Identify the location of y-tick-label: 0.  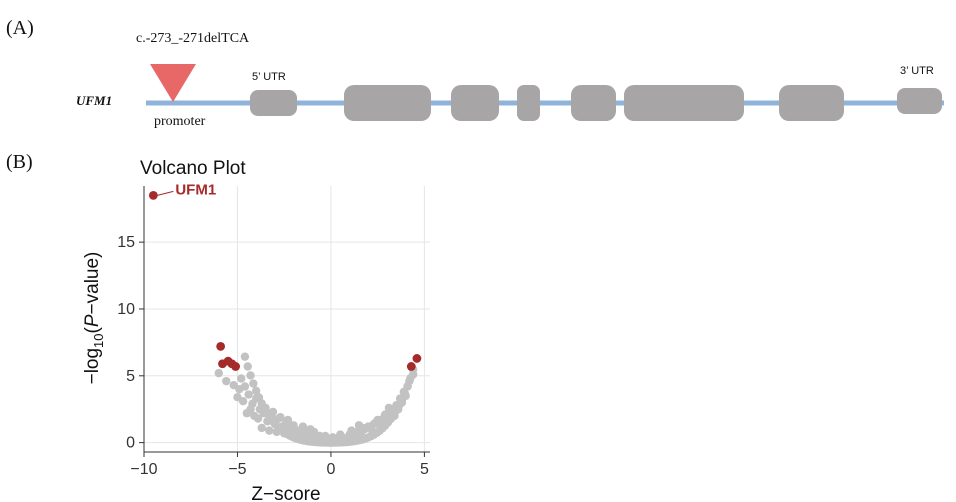
(130, 443).